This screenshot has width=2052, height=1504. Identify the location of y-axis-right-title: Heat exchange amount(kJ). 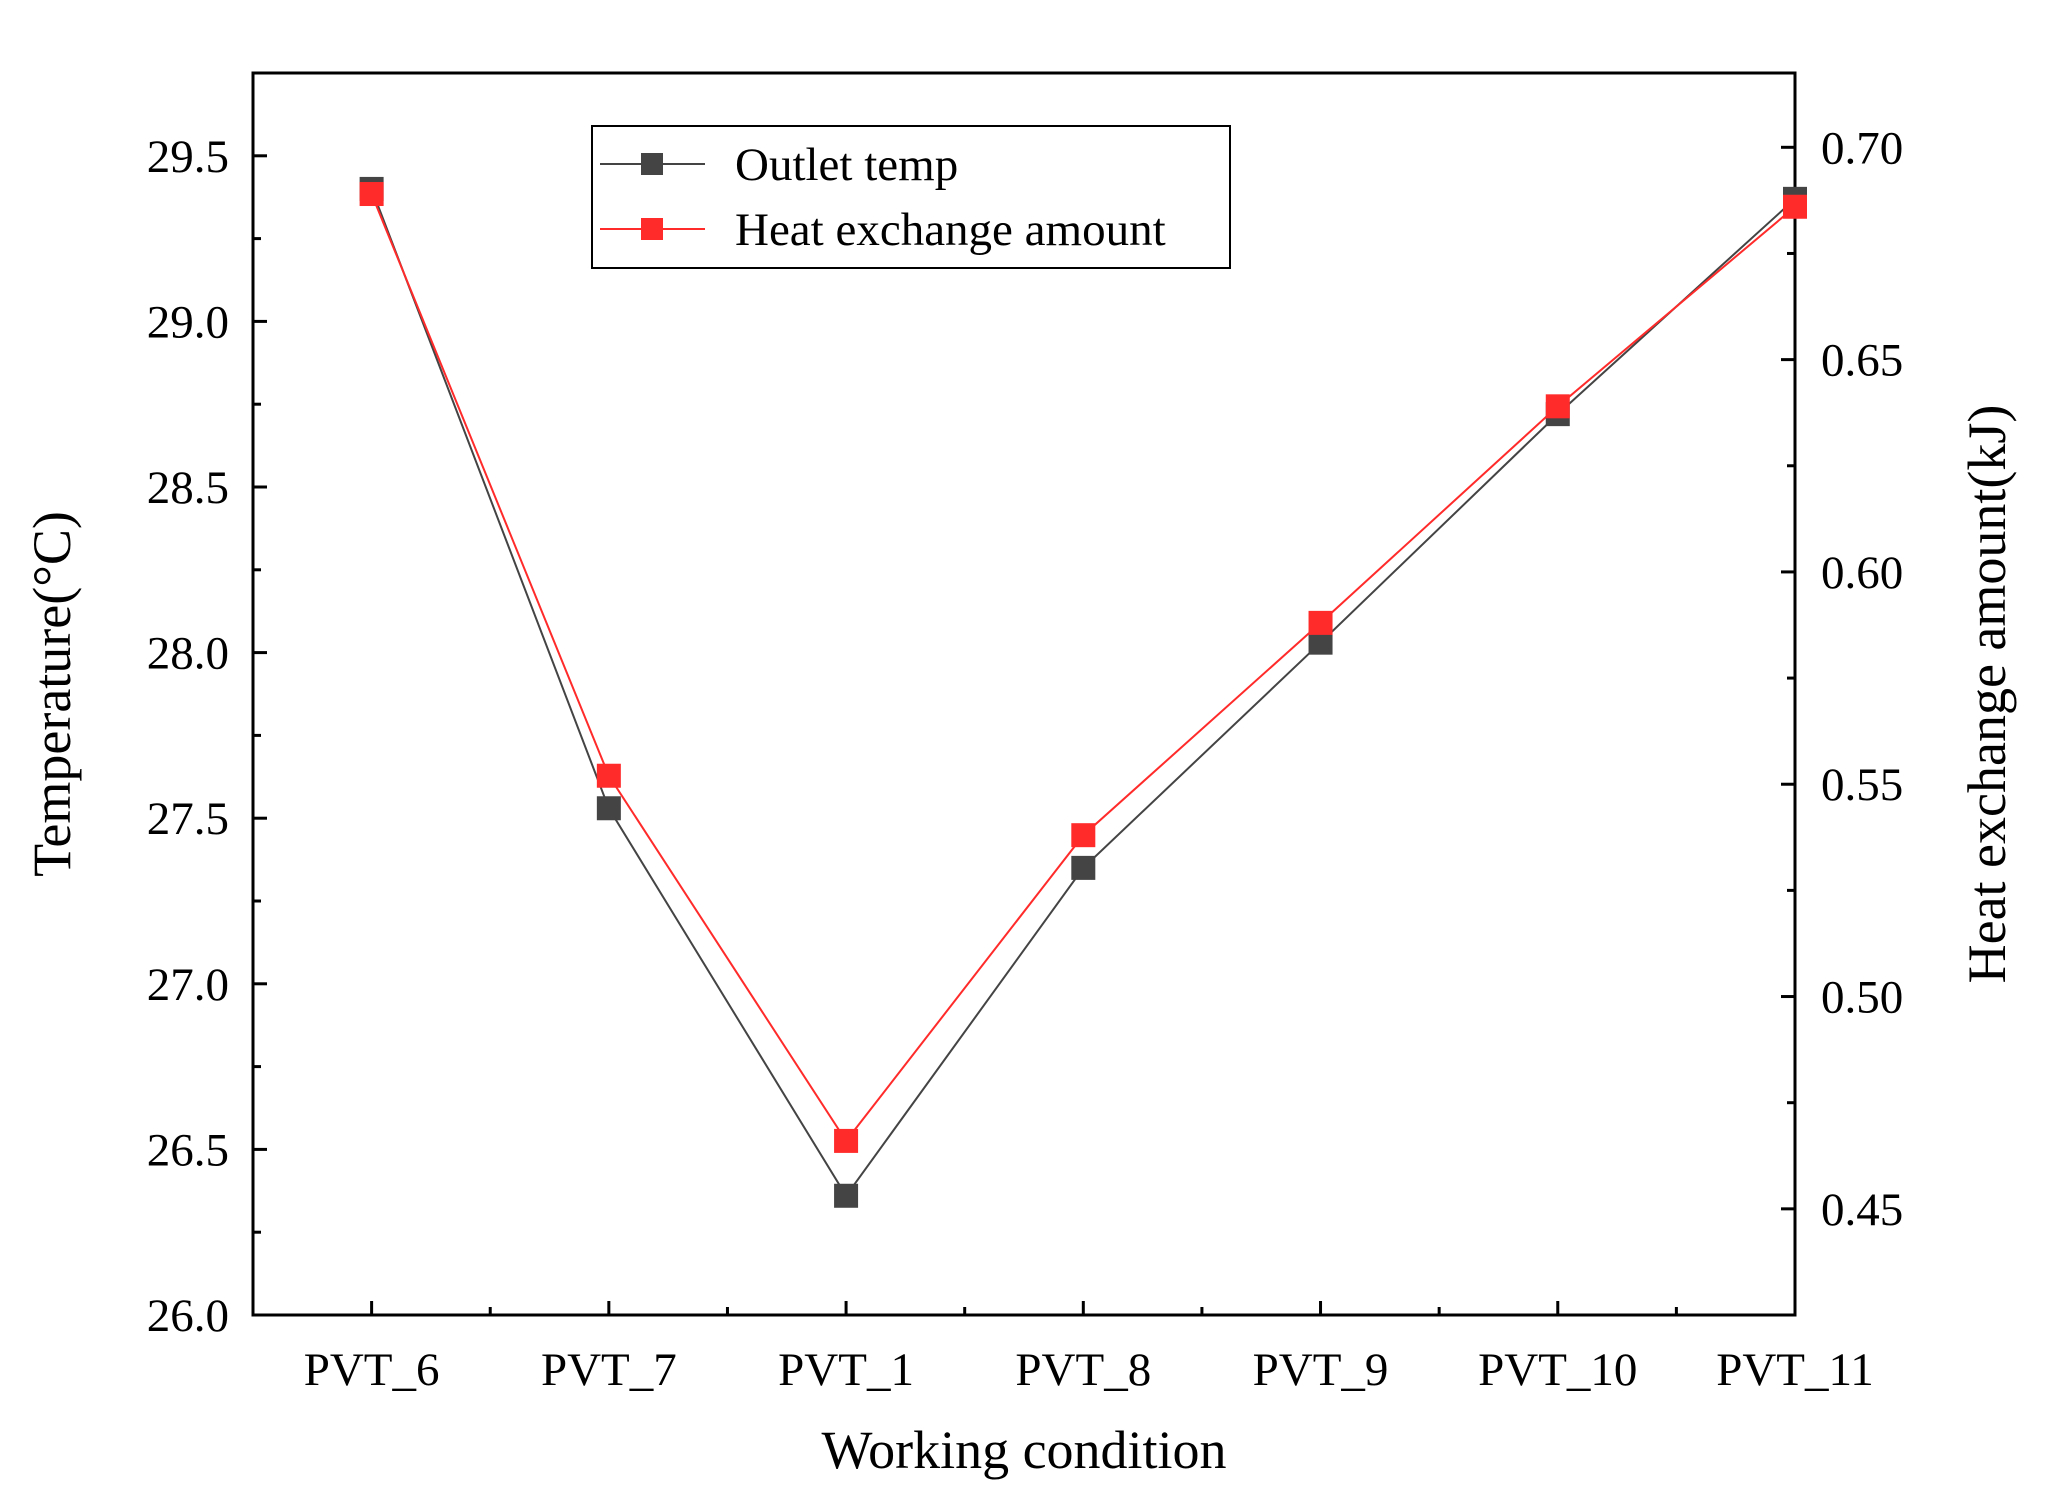
(1987, 694).